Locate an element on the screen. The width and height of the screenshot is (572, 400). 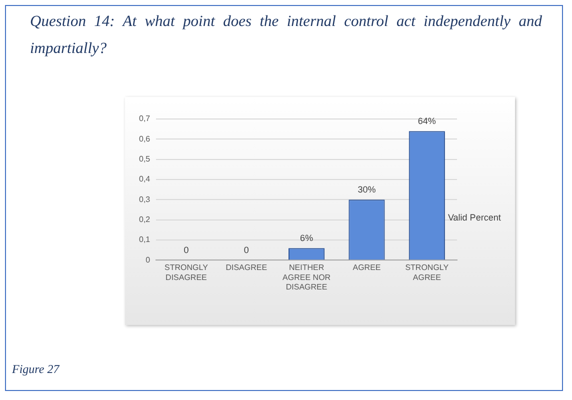
caption: Figure 27 is located at coordinates (36, 369).